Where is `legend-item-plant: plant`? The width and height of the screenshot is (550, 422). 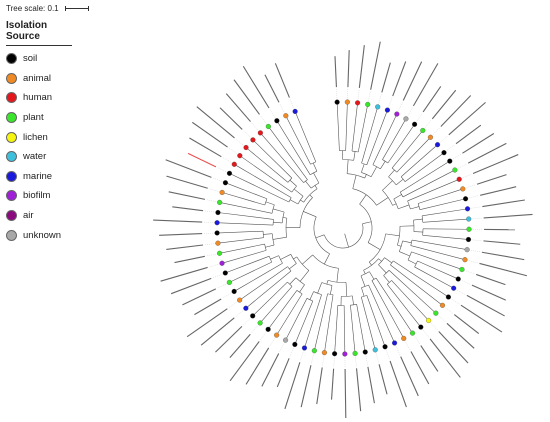 legend-item-plant: plant is located at coordinates (39, 118).